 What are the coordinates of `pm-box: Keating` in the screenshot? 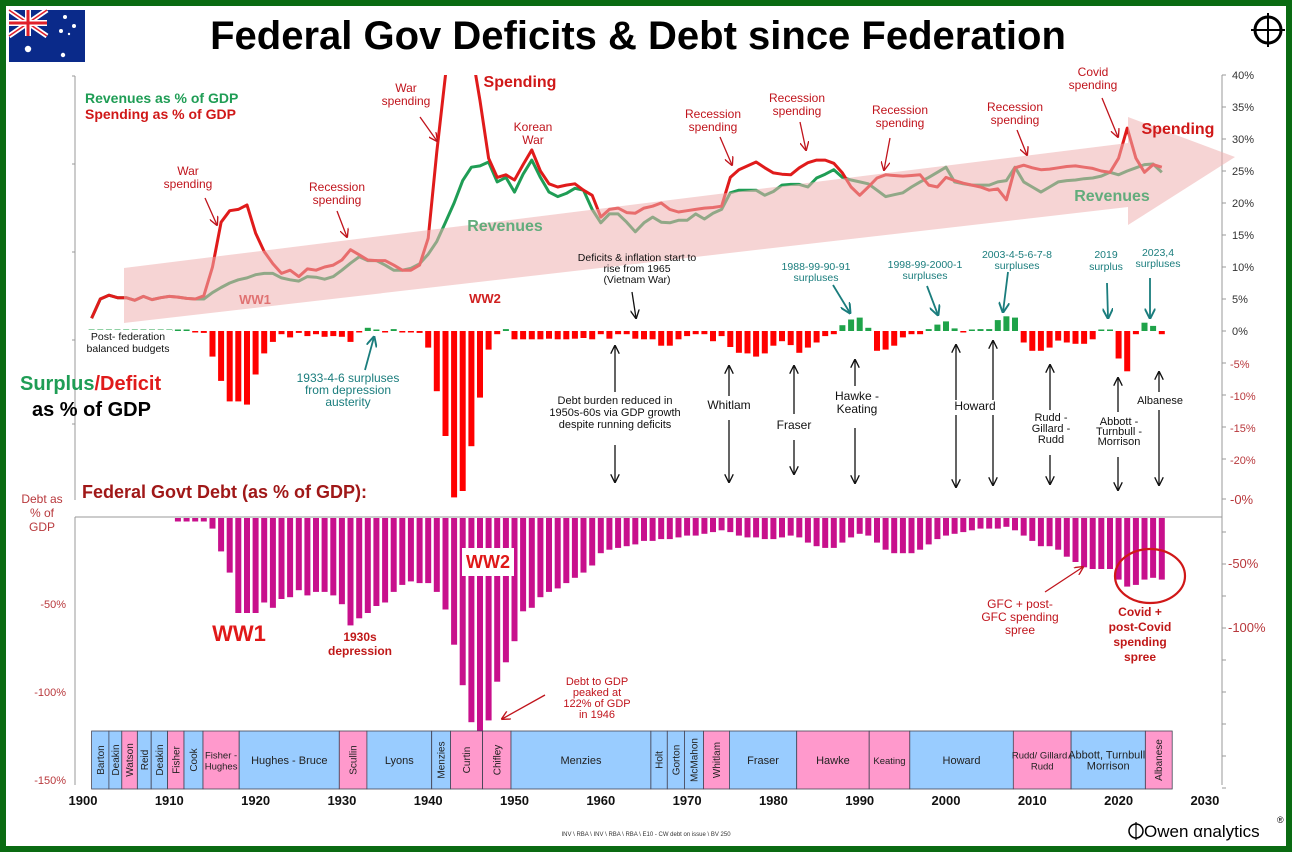 It's located at (889, 760).